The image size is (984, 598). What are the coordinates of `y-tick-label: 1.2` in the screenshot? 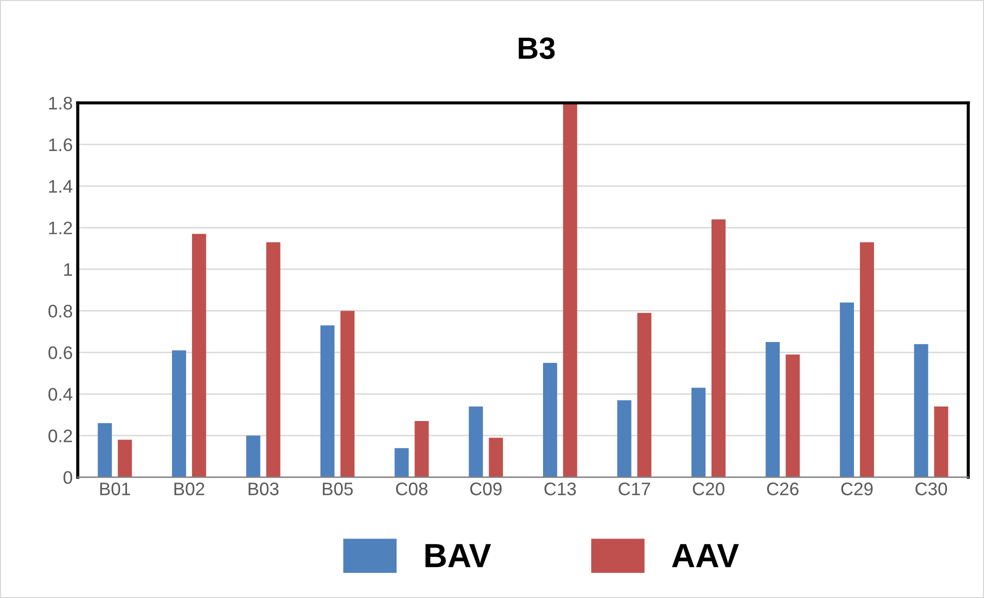 It's located at (60, 228).